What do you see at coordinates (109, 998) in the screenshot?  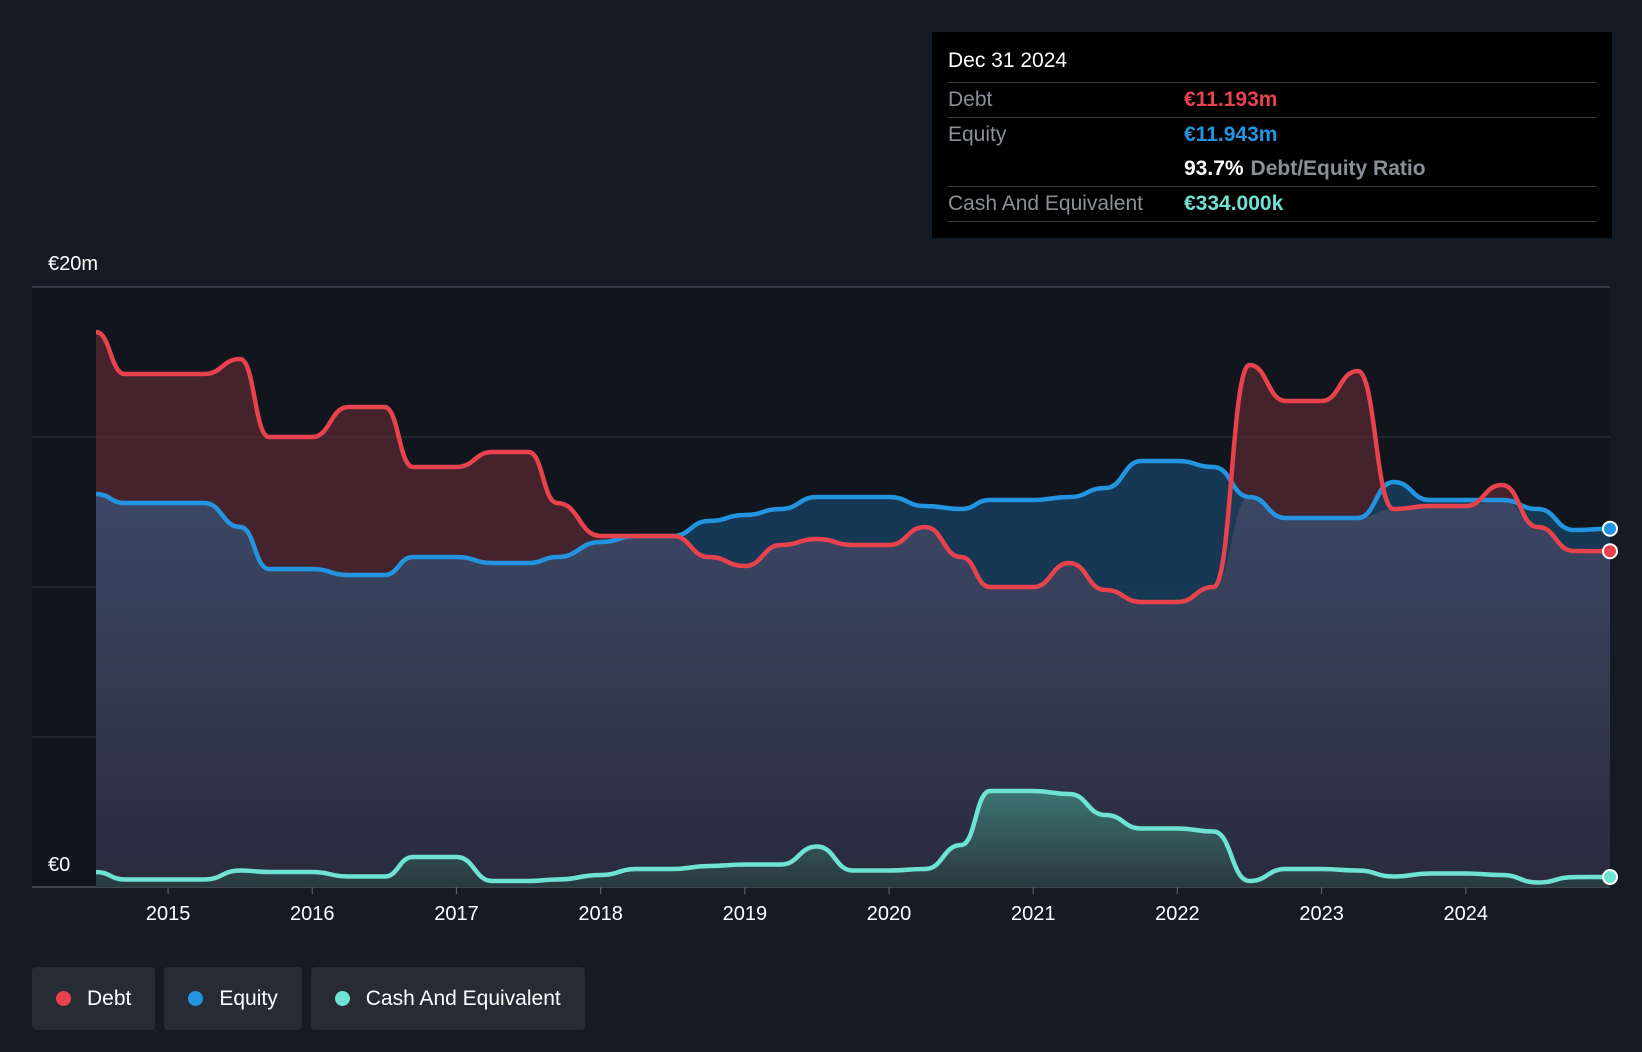 I see `legend-debt-label: Debt` at bounding box center [109, 998].